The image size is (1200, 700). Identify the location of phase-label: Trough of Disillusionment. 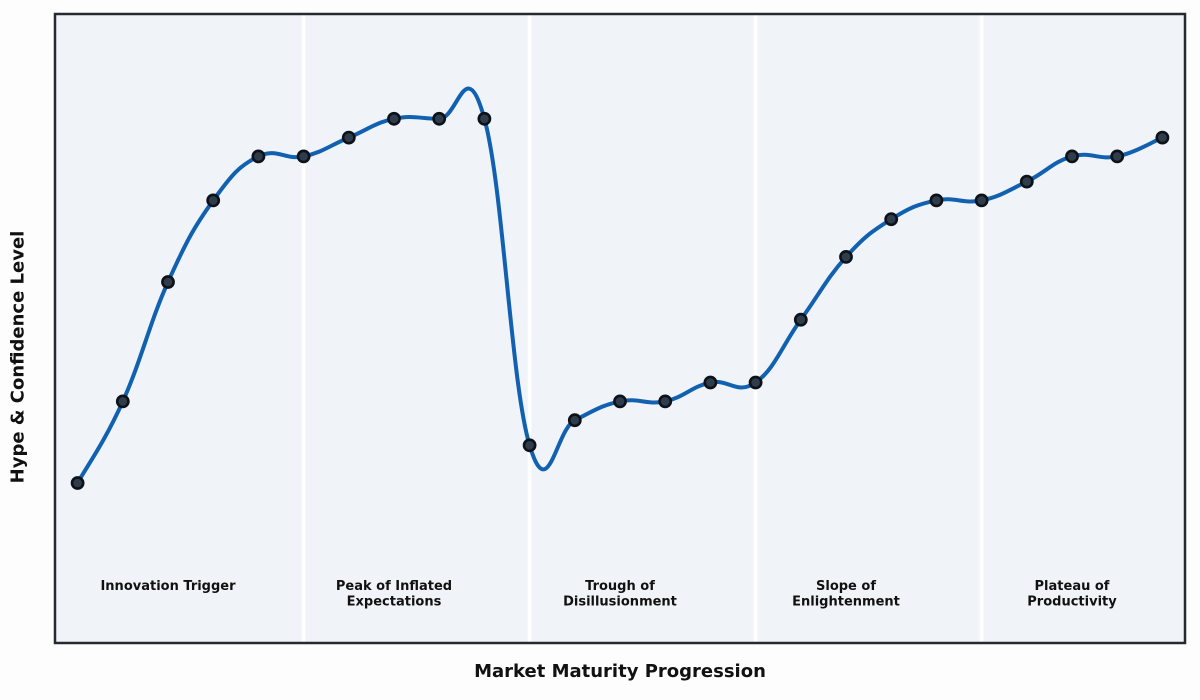
(620, 594).